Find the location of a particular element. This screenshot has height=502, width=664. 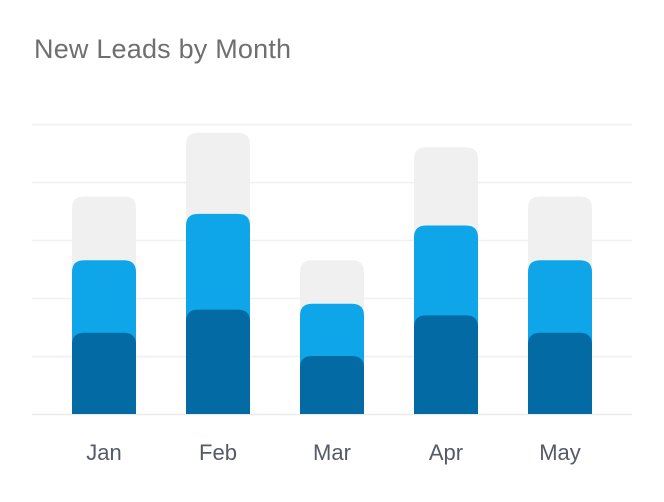

x-tick-label-mar: Mar is located at coordinates (332, 452).